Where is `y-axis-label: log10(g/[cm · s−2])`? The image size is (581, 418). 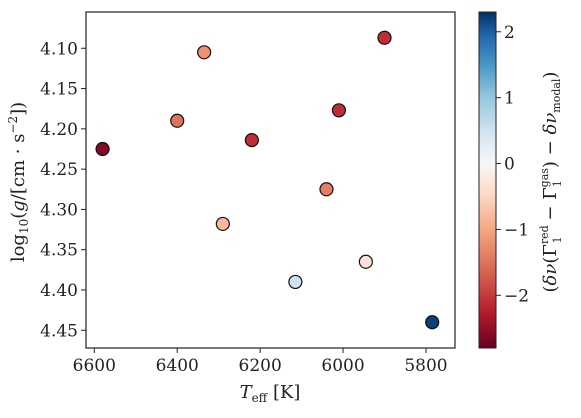 y-axis-label: log10(g/[cm · s−2]) is located at coordinates (18, 182).